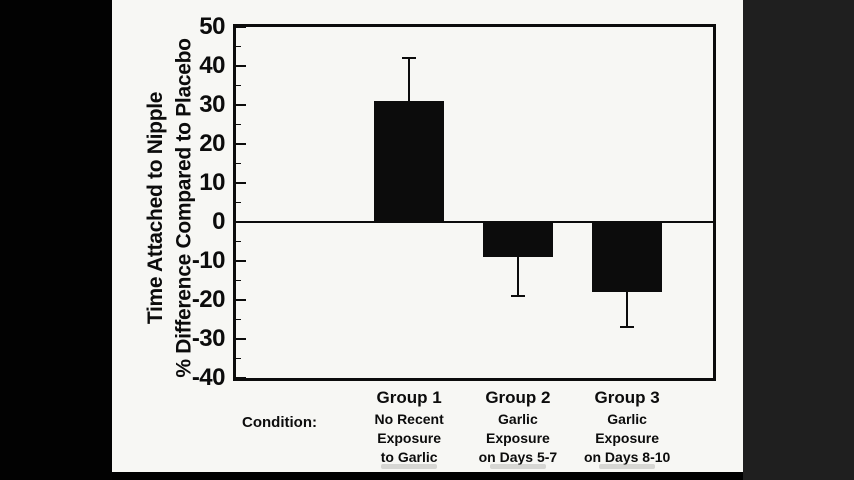  Describe the element at coordinates (208, 377) in the screenshot. I see `y-tick-label: -40` at that location.